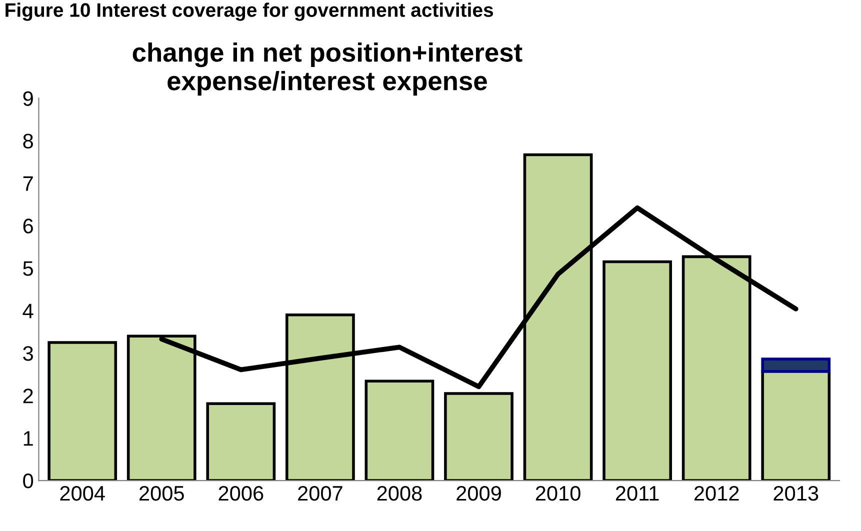  I want to click on y-tick-label: 5, so click(28, 268).